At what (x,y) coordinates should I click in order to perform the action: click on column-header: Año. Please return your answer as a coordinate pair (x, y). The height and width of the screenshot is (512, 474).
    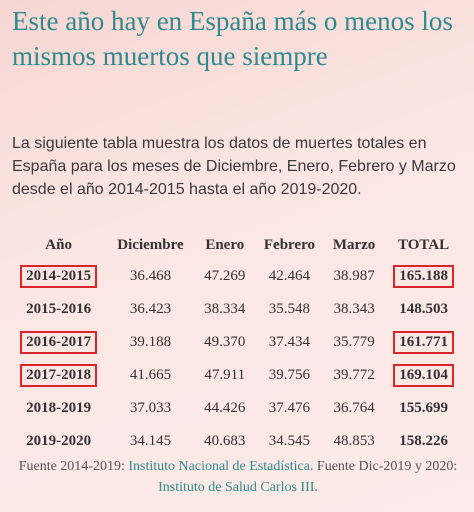
    Looking at the image, I should click on (58, 244).